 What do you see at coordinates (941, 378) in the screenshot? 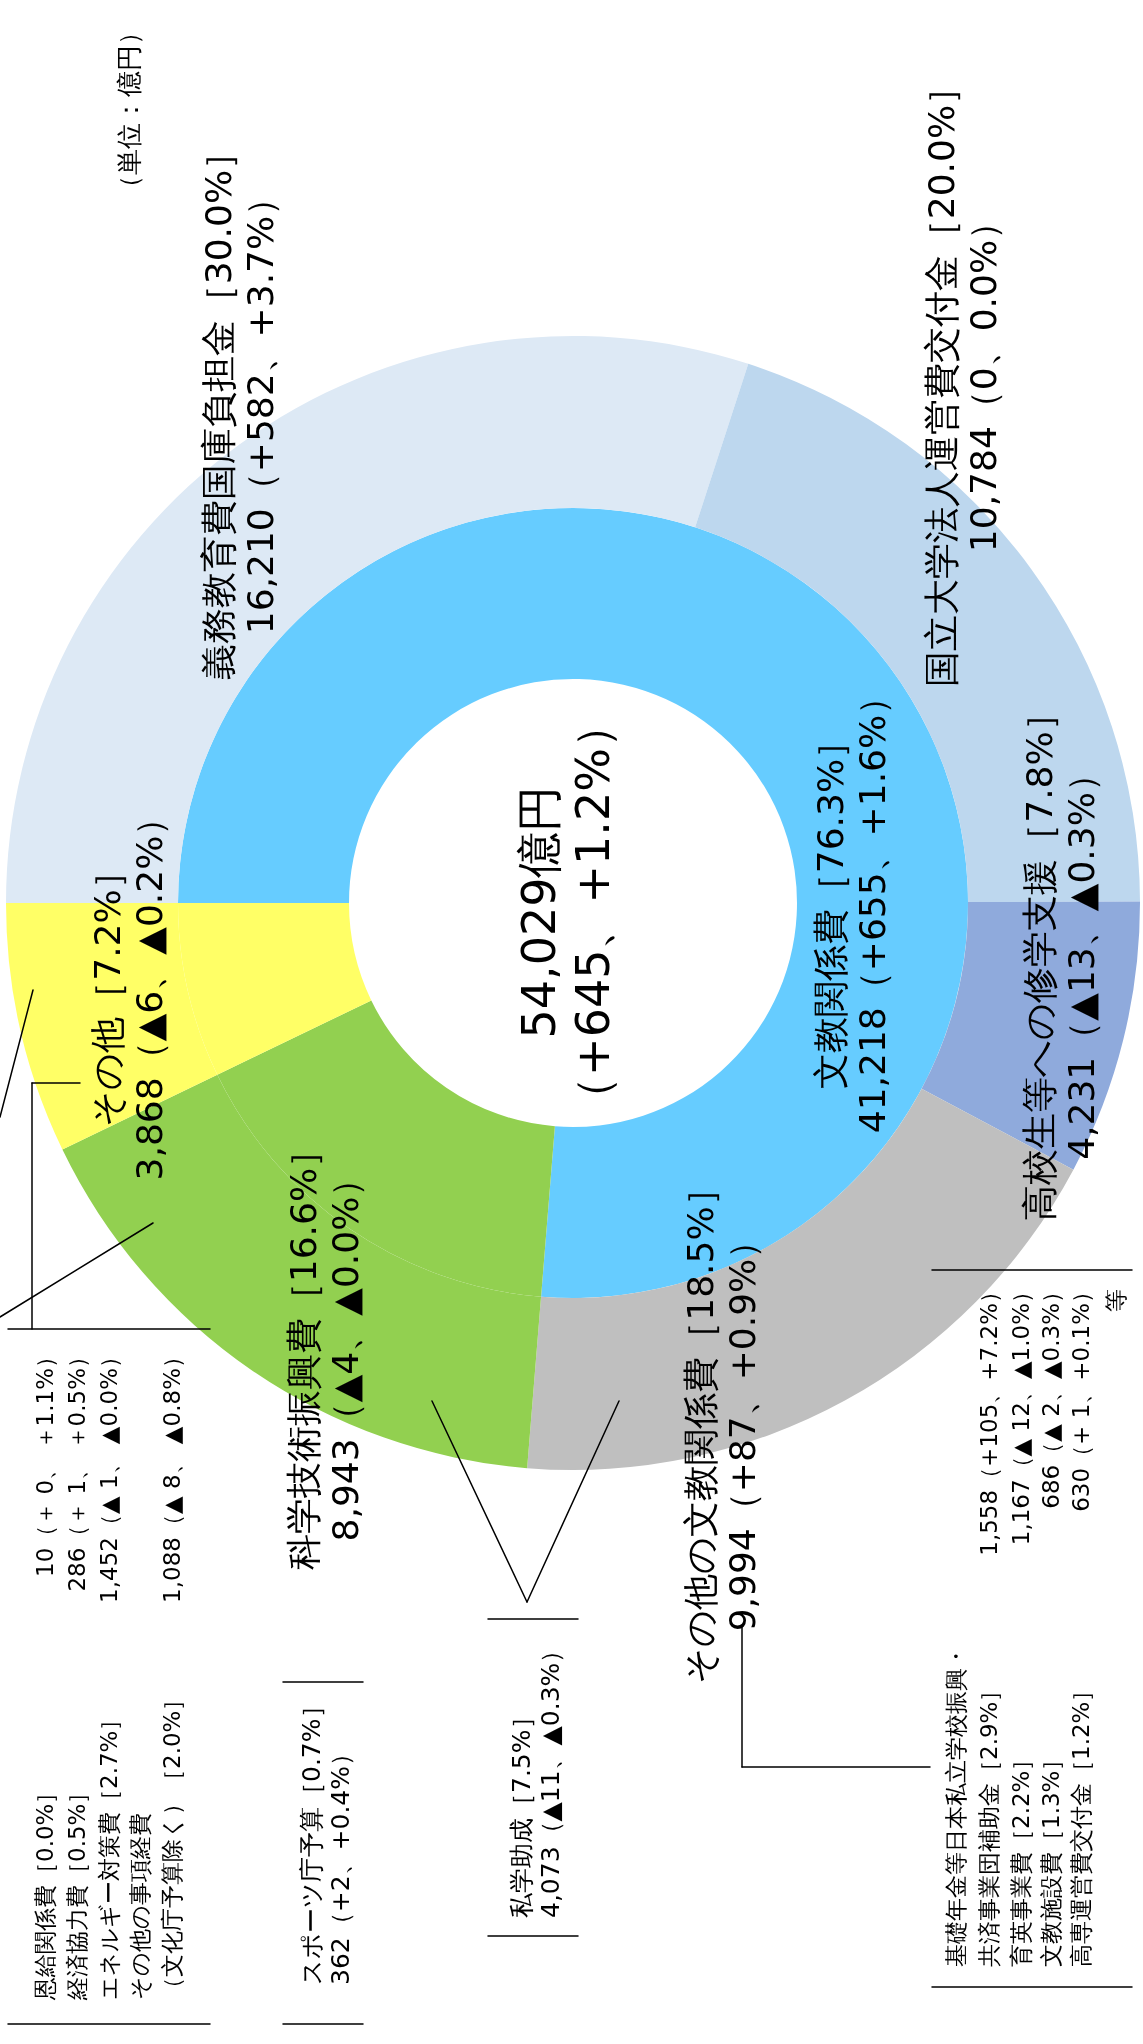
I see `text: 国立大学法人運営費交付金［20.0%］` at bounding box center [941, 378].